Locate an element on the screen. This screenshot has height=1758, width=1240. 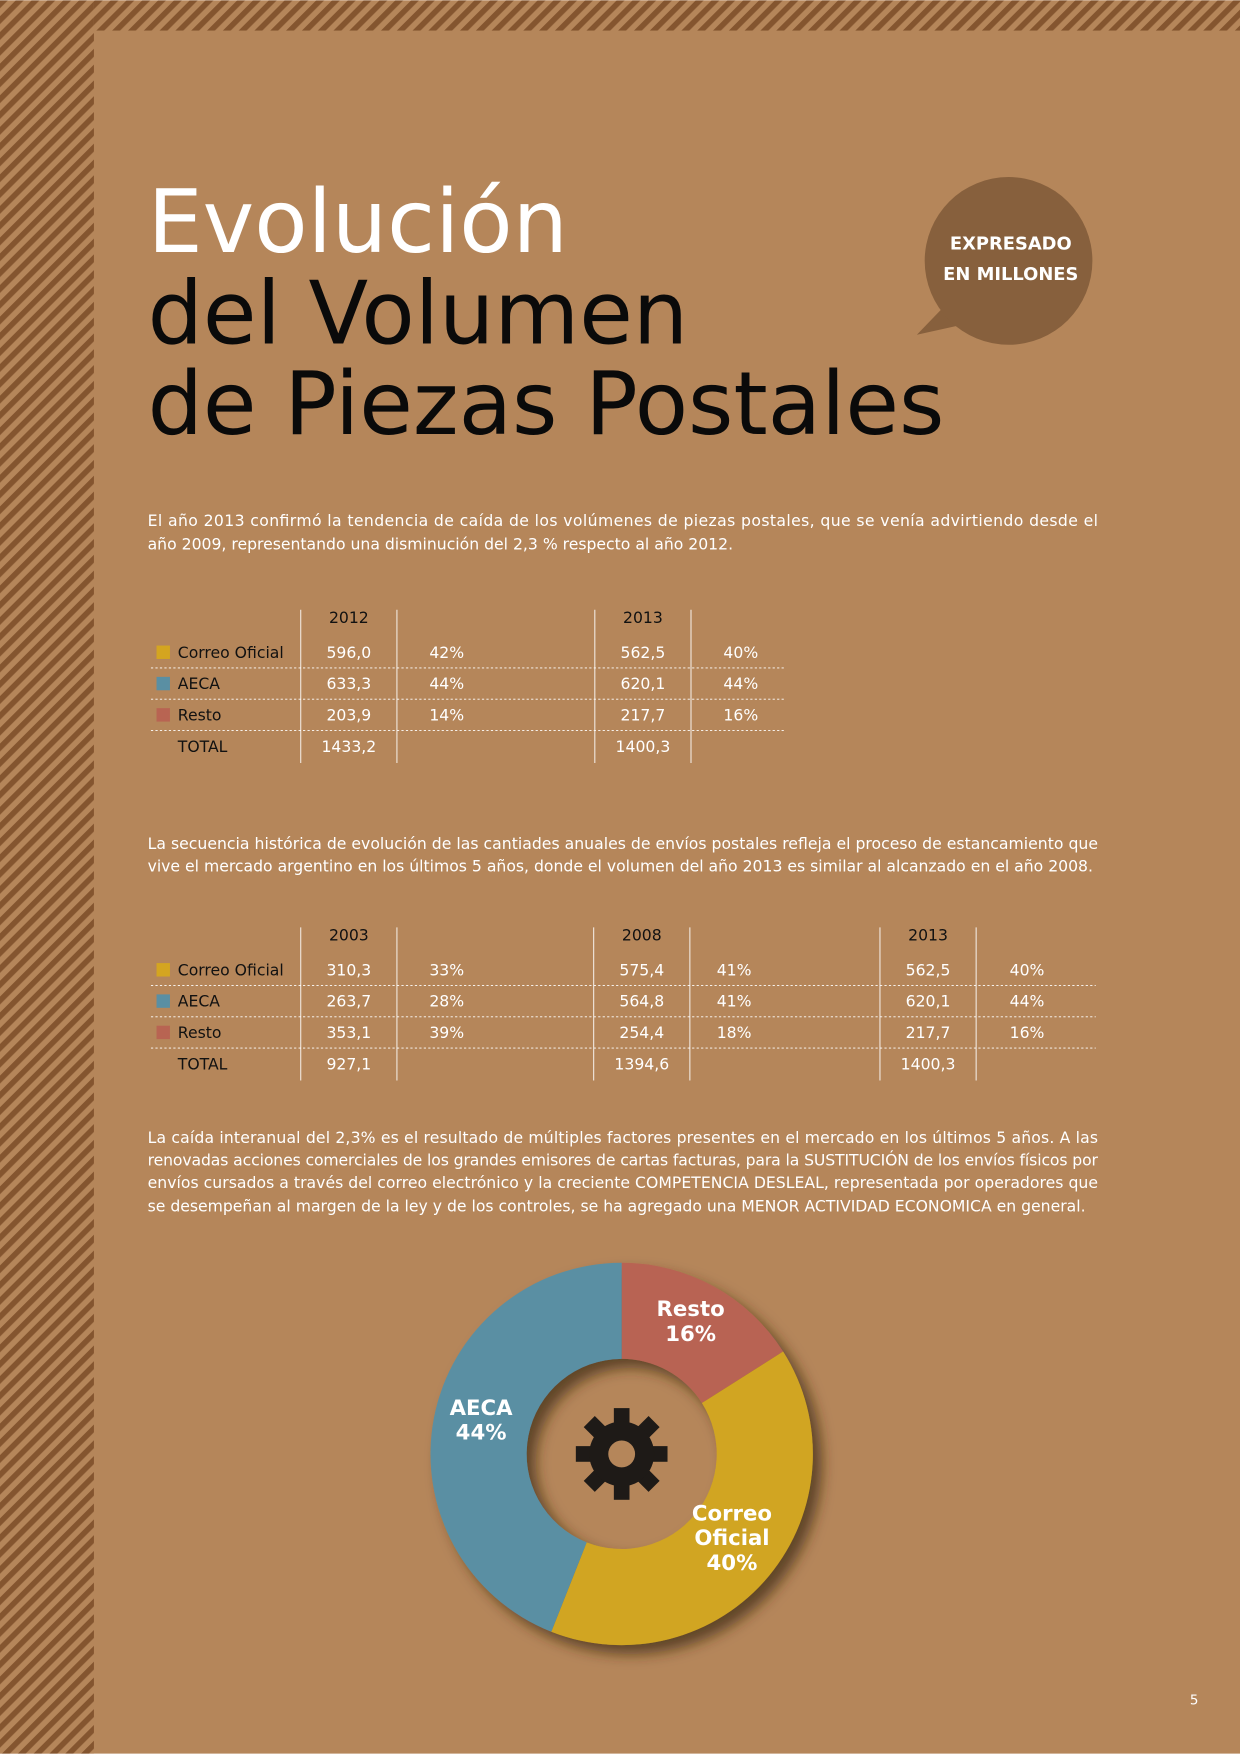
slice-label: Correo Oficial is located at coordinates (732, 1527).